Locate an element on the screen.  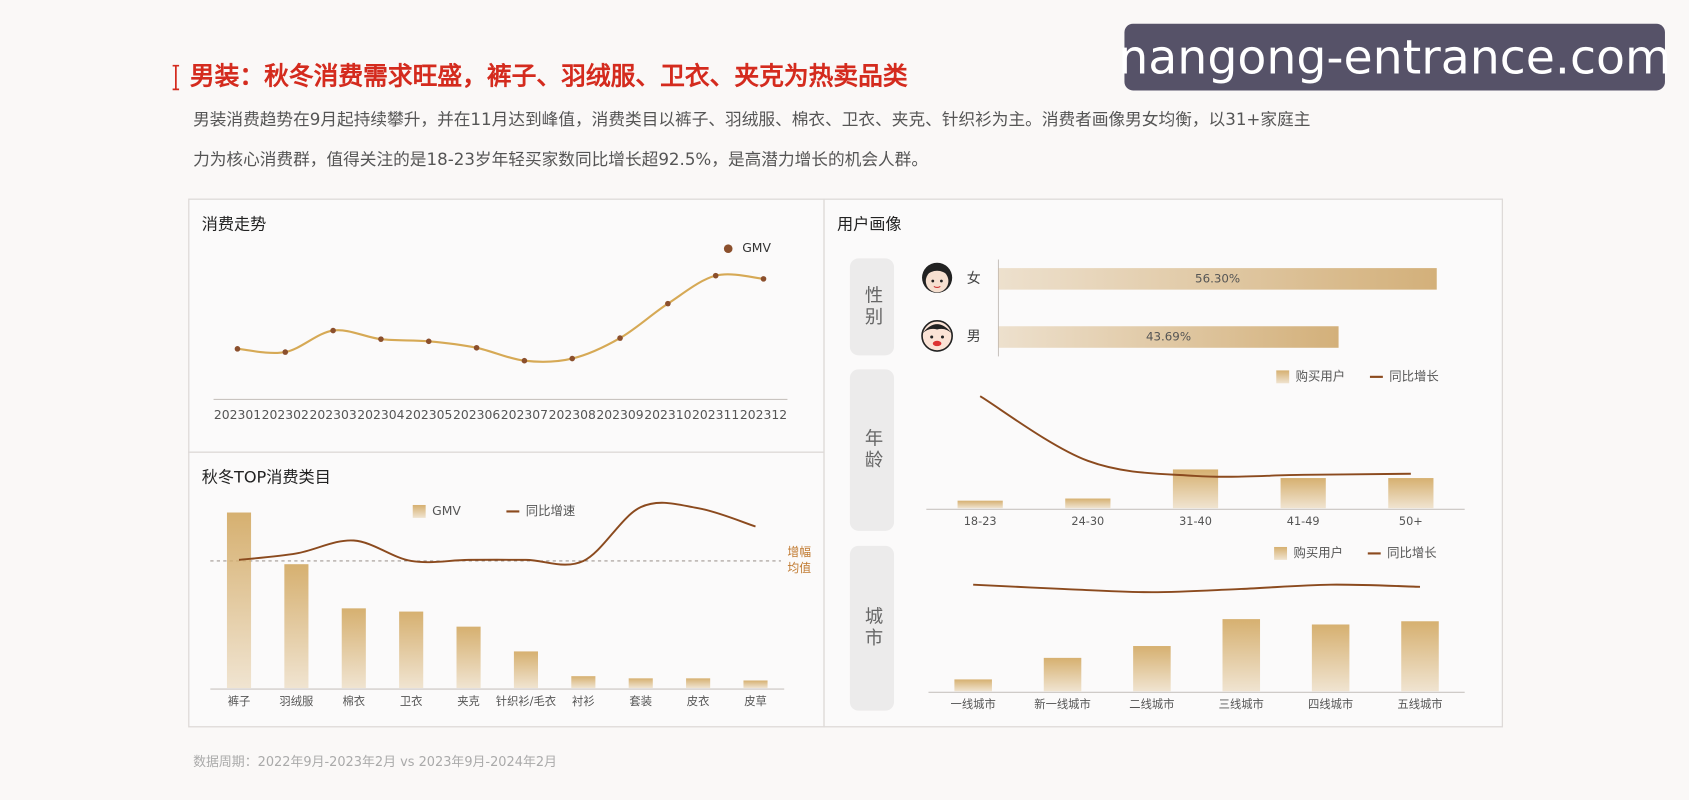
face-icon-male is located at coordinates (937, 336).